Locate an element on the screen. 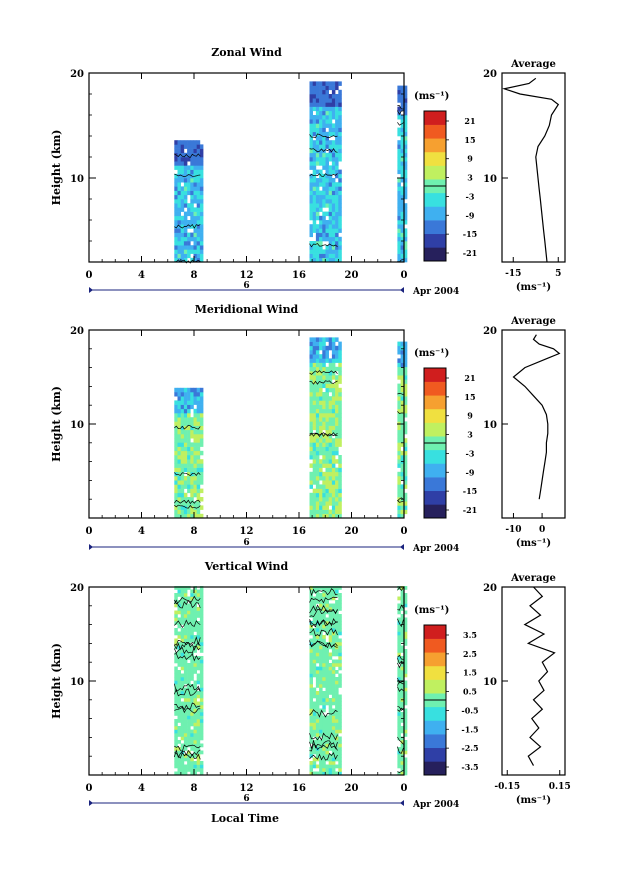  profile-y-tick-label: 20 is located at coordinates (490, 331).